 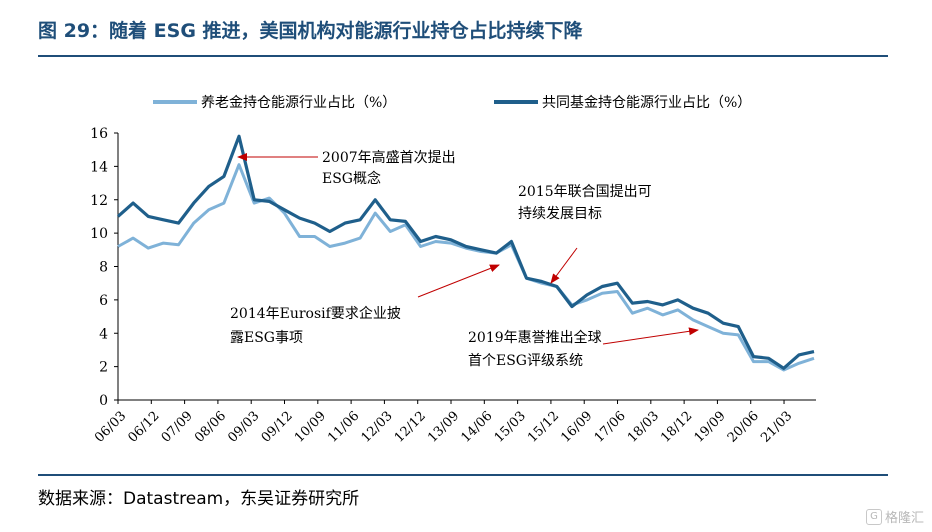 What do you see at coordinates (298, 103) in the screenshot?
I see `legend-label-pension: 养老金持仓能源行业占比（%）` at bounding box center [298, 103].